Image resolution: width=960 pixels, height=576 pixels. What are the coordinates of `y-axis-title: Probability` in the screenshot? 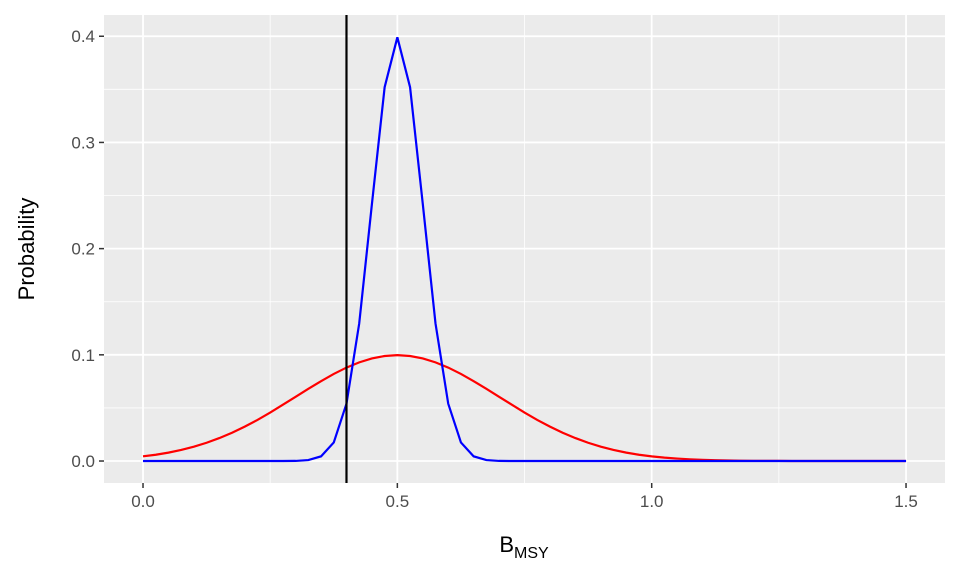 It's located at (26, 249).